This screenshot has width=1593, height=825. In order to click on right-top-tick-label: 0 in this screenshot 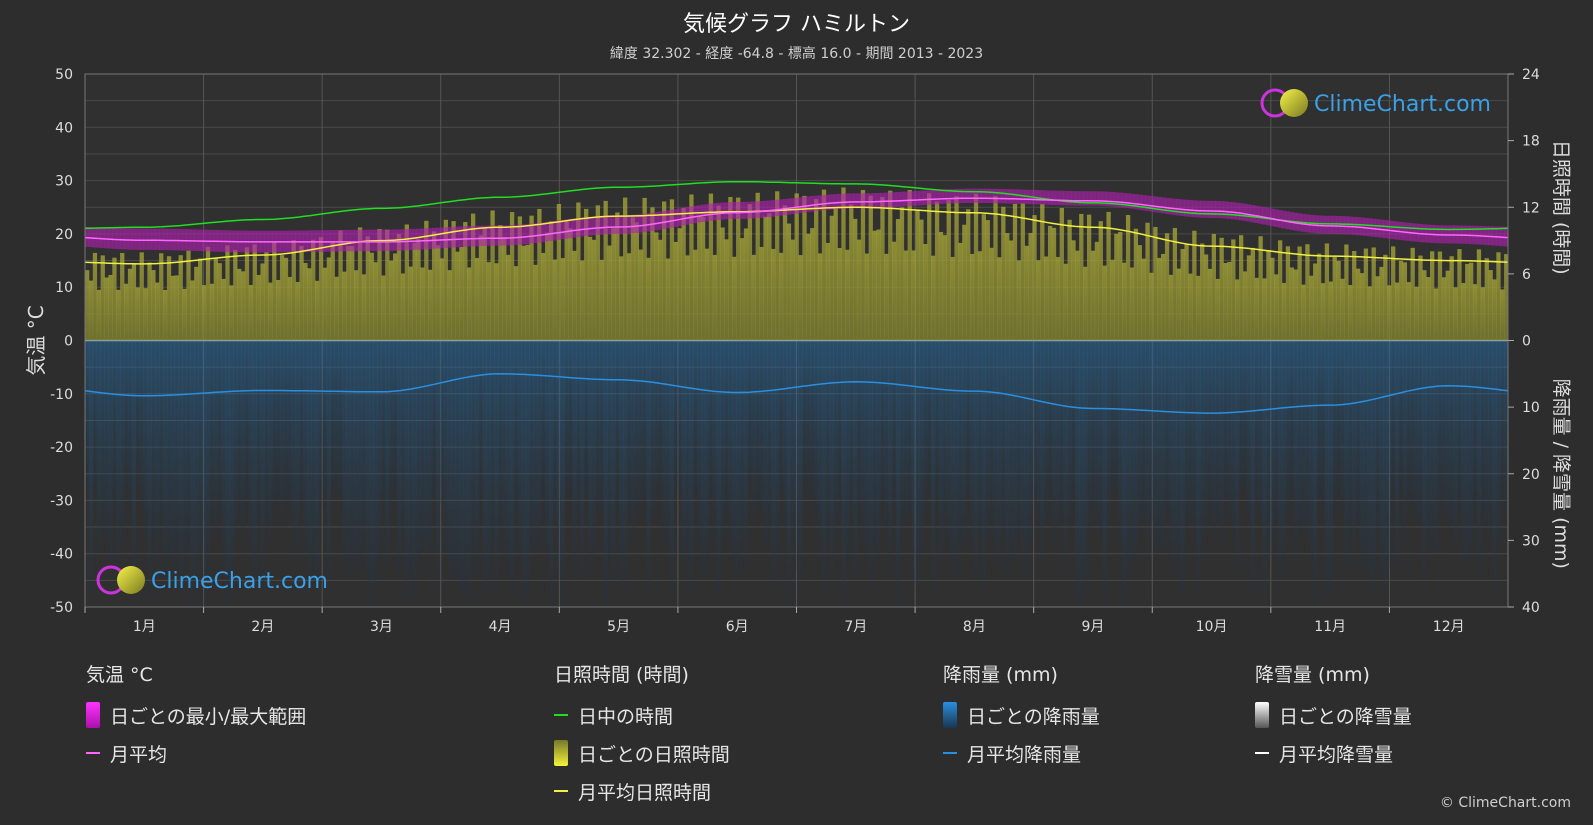, I will do `click(1526, 342)`.